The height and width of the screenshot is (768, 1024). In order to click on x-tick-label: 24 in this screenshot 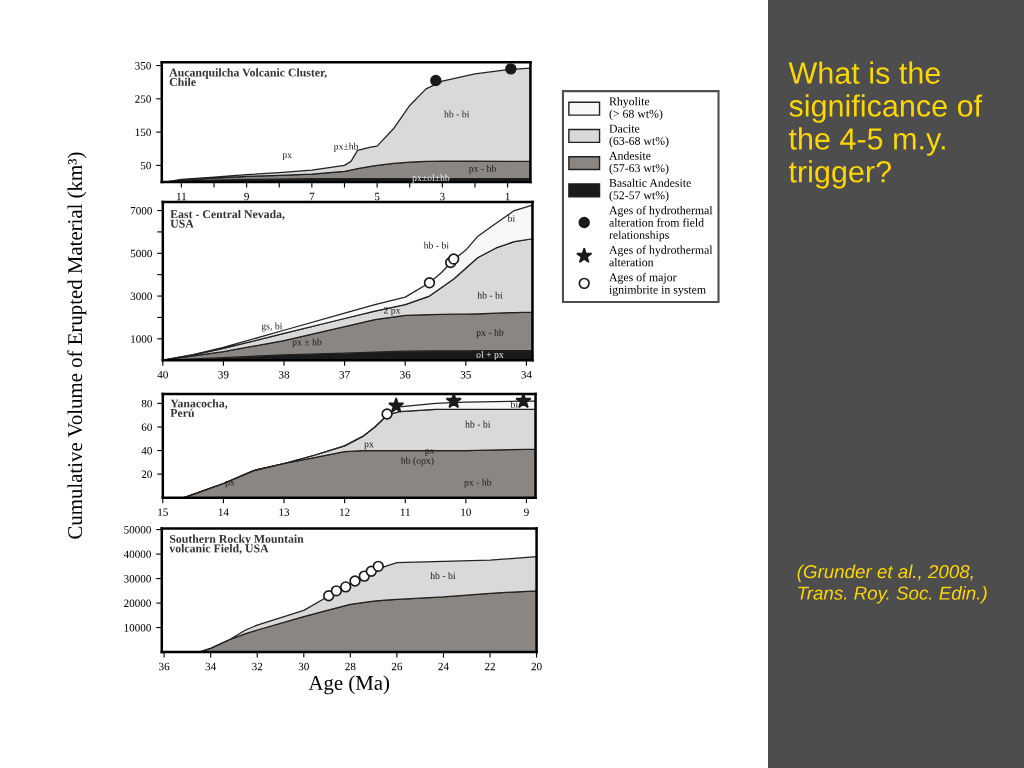, I will do `click(443, 666)`.